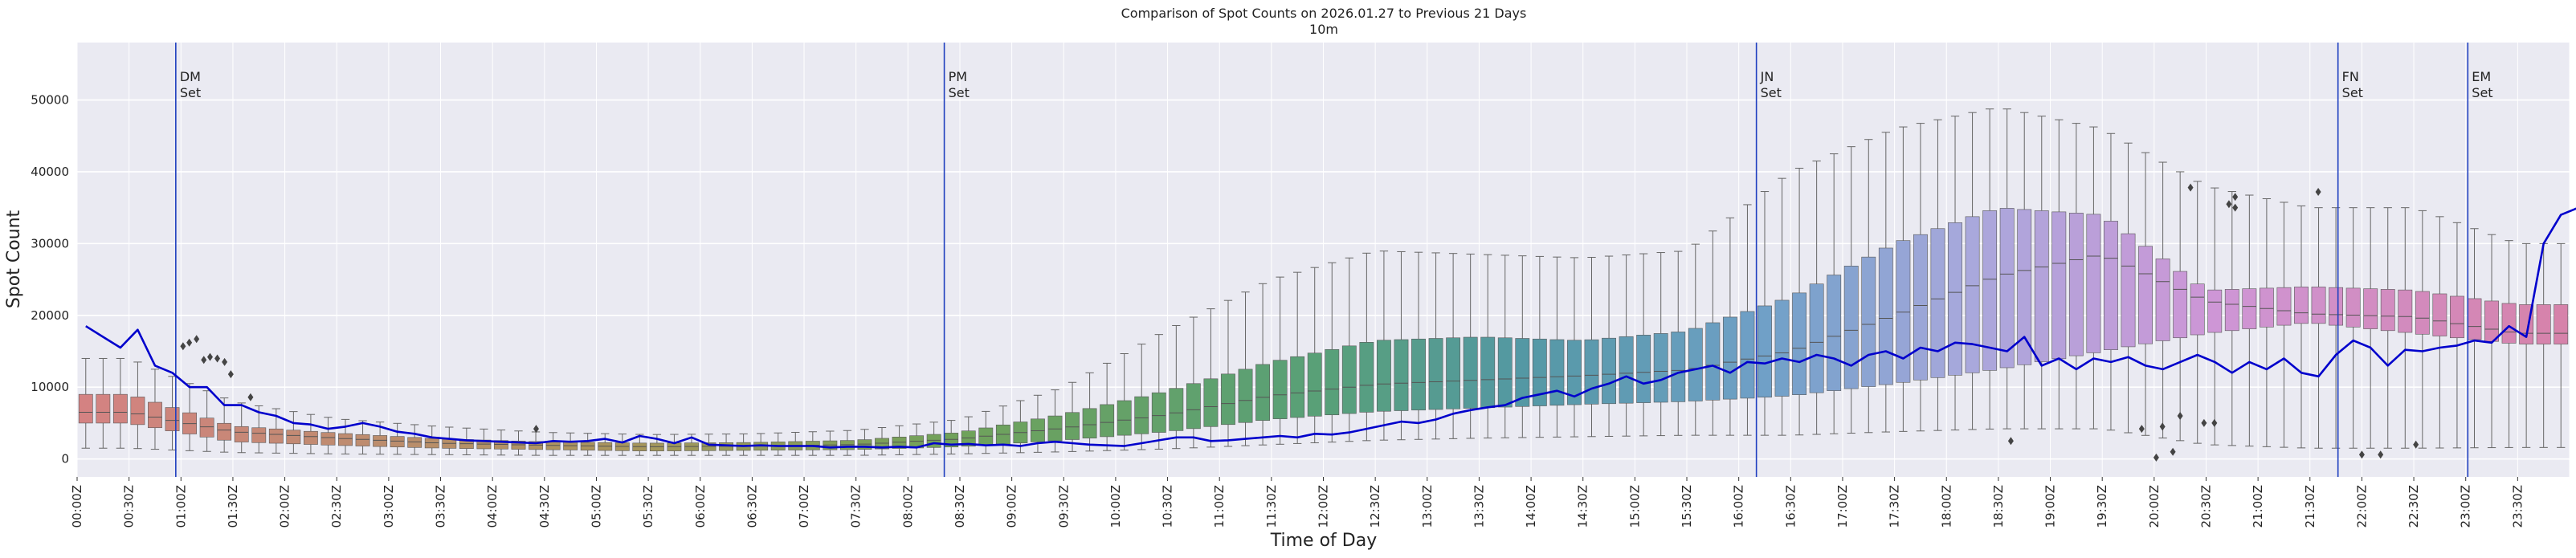 This screenshot has height=558, width=2576. Describe the element at coordinates (2310, 506) in the screenshot. I see `x-tick-label: 21:30Z` at that location.